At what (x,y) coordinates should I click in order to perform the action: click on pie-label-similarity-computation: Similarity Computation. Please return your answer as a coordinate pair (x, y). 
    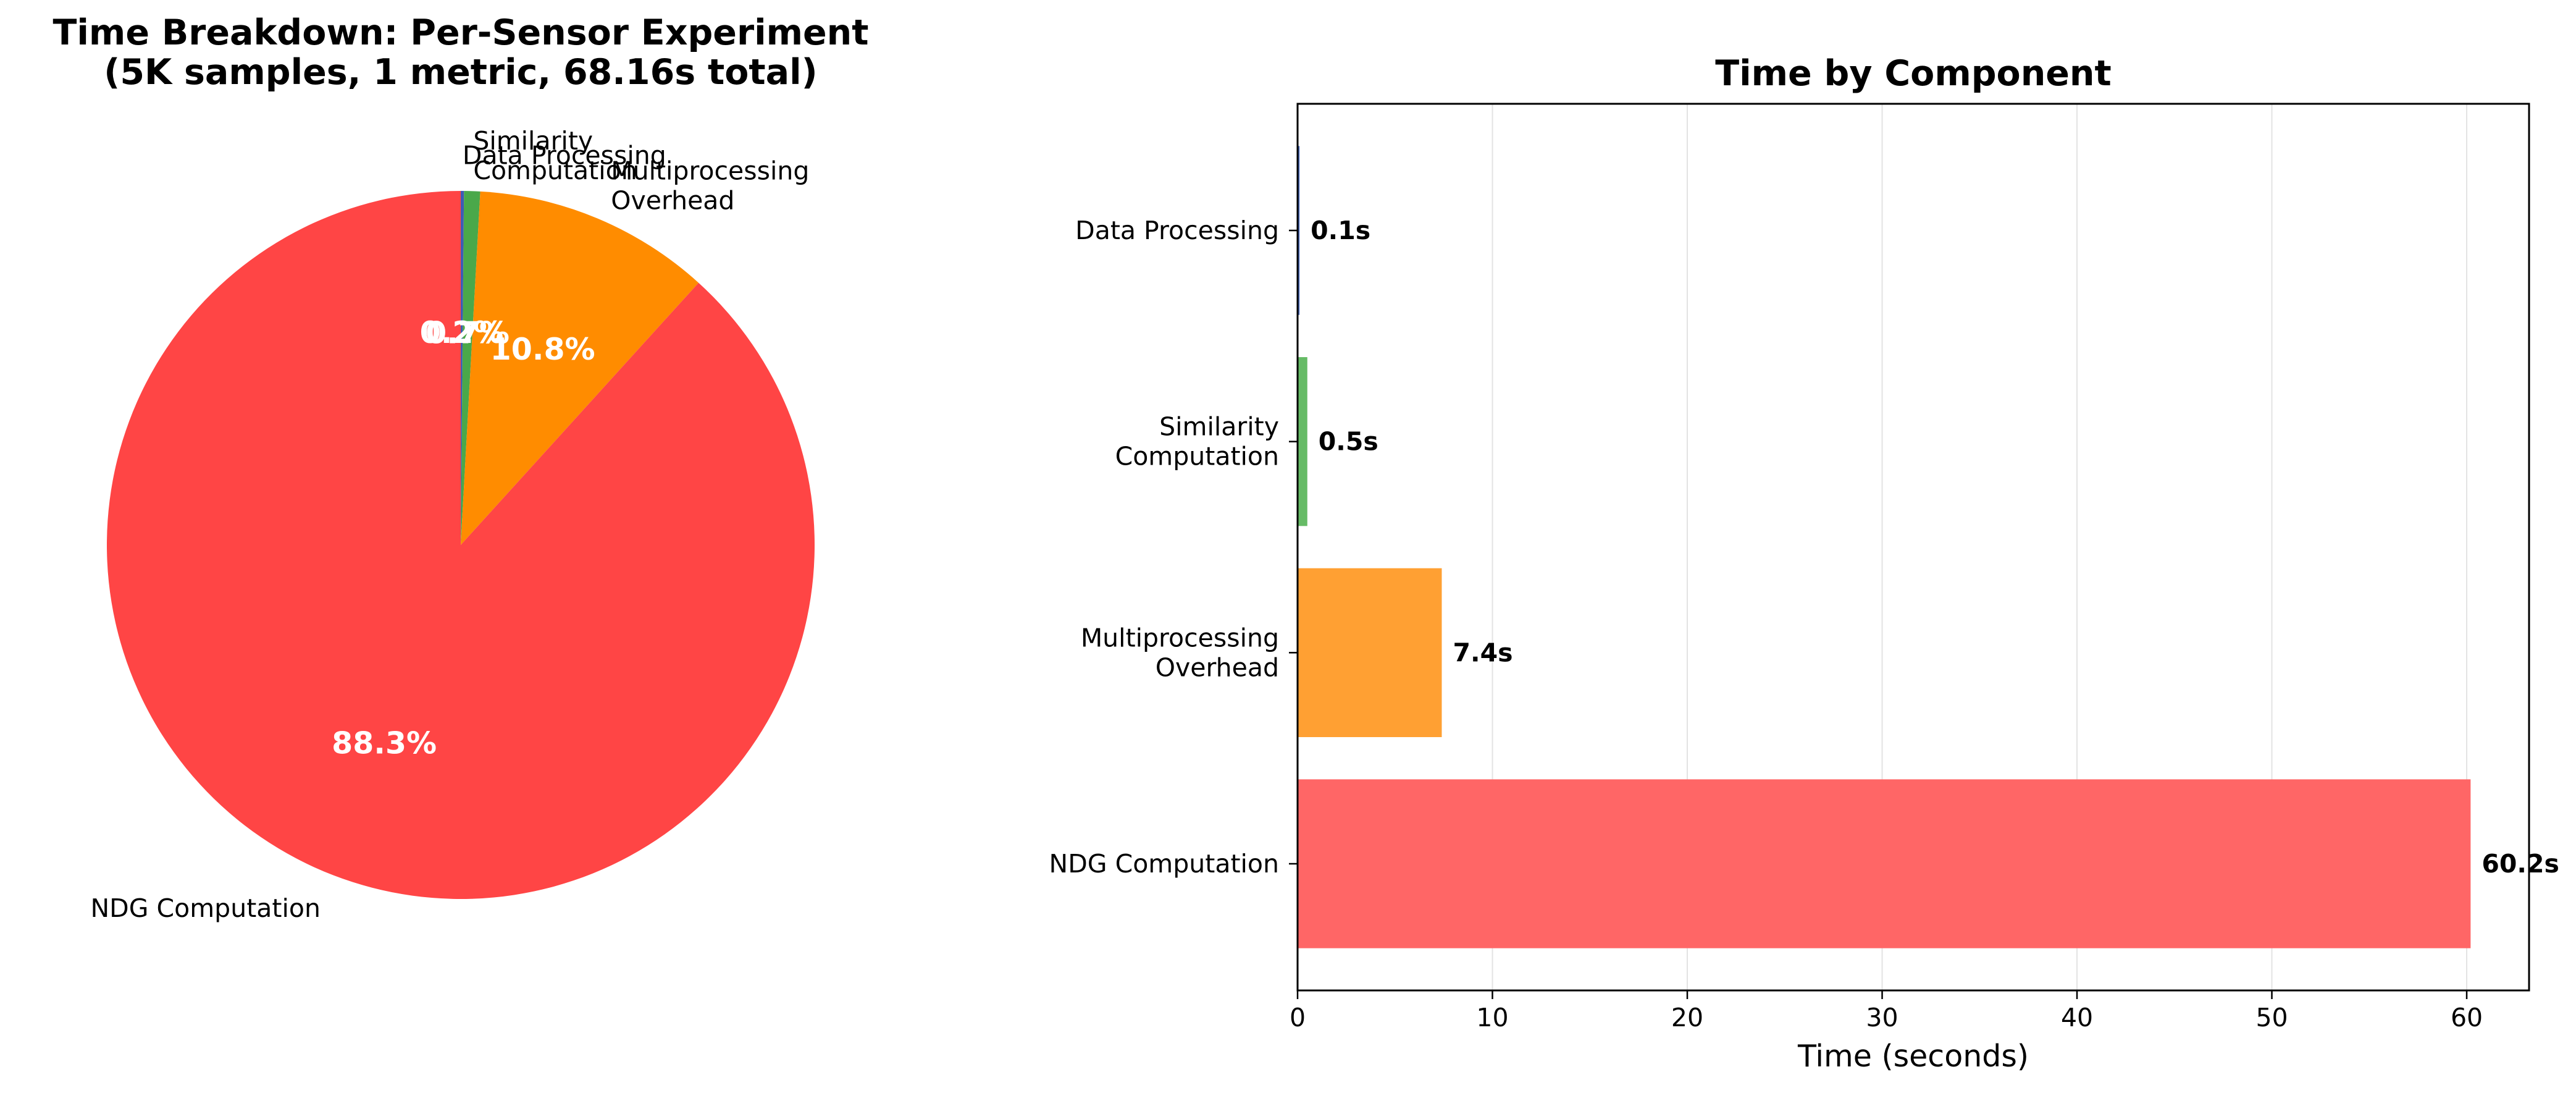
    Looking at the image, I should click on (555, 155).